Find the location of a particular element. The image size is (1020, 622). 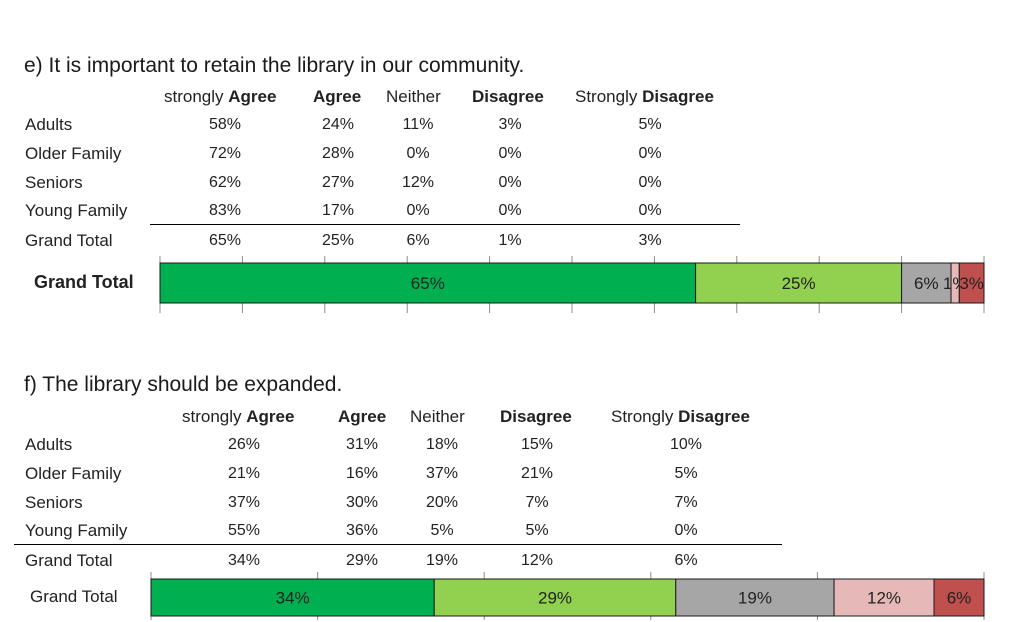

table-cell: 25% is located at coordinates (338, 240).